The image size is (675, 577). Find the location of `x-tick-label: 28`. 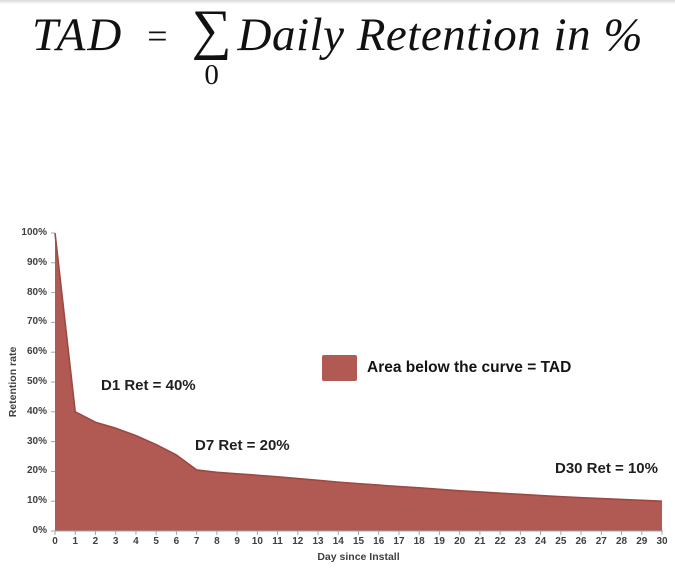

x-tick-label: 28 is located at coordinates (621, 541).